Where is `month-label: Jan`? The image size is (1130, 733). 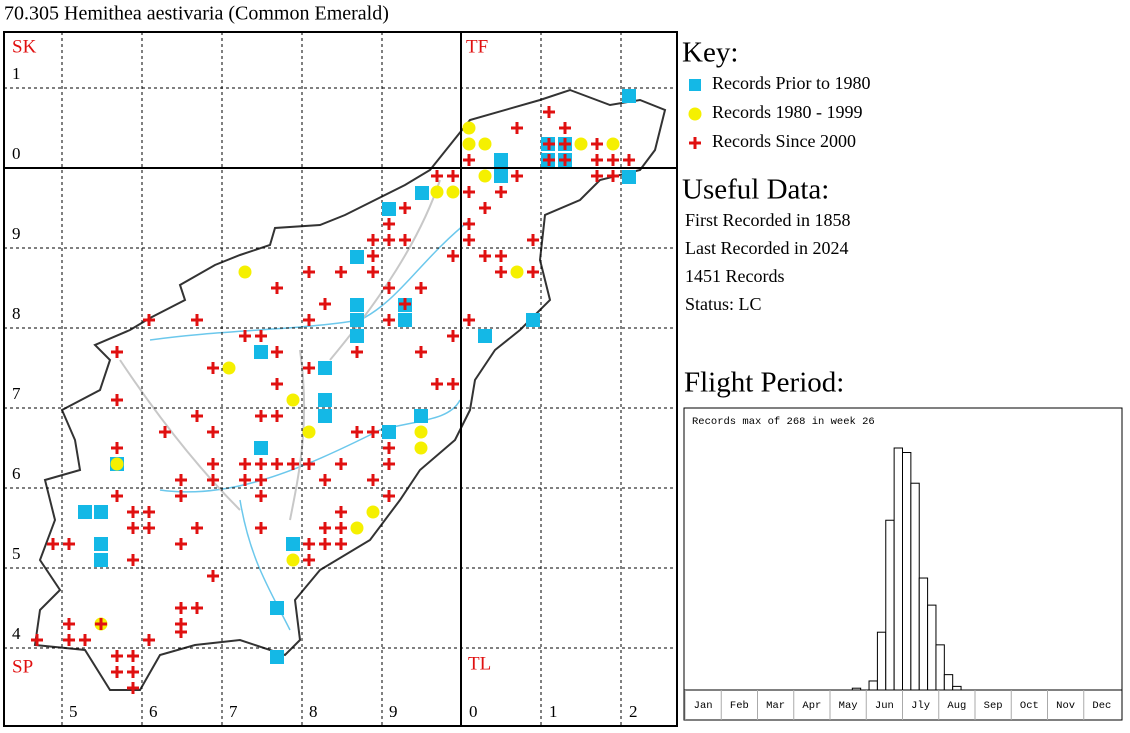 month-label: Jan is located at coordinates (703, 706).